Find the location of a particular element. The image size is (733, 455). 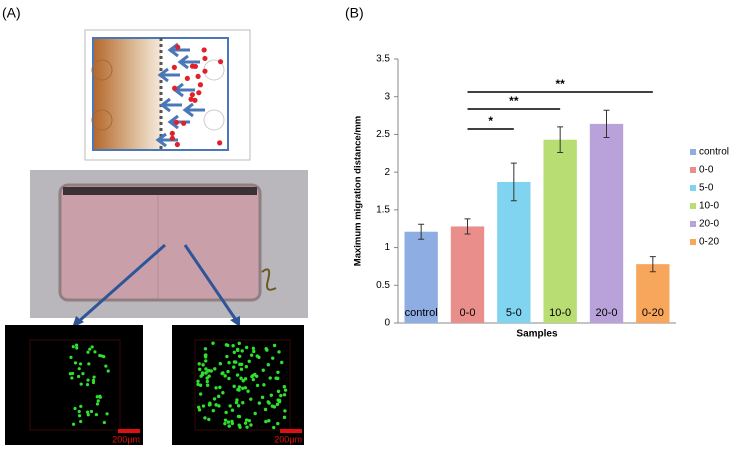

y-tick-label: 3.5 is located at coordinates (383, 59).